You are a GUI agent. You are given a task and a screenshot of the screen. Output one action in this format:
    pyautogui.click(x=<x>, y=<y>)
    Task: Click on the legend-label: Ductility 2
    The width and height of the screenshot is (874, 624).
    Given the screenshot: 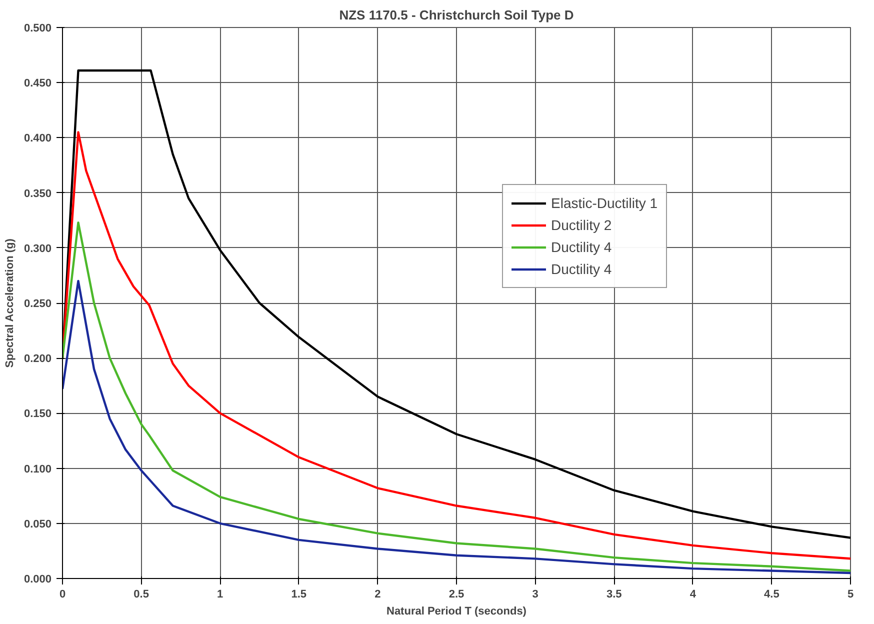 What is the action you would take?
    pyautogui.click(x=581, y=225)
    